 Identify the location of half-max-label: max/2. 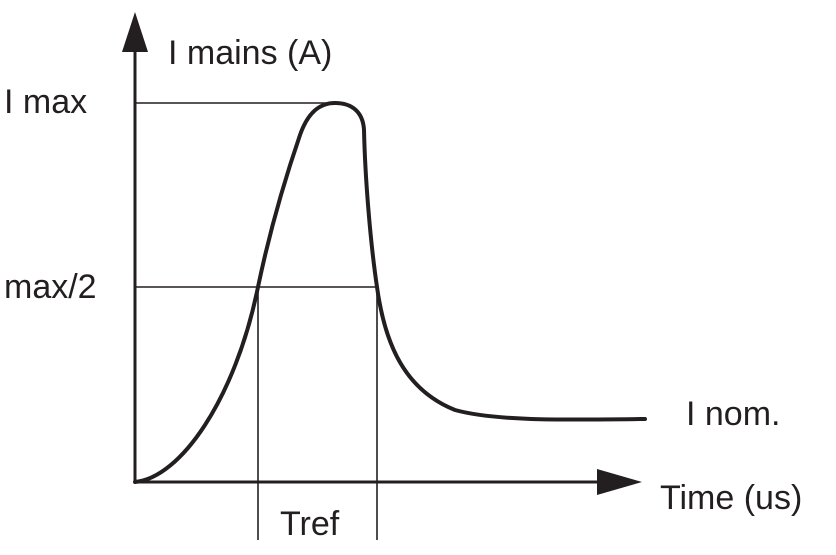
(50, 287).